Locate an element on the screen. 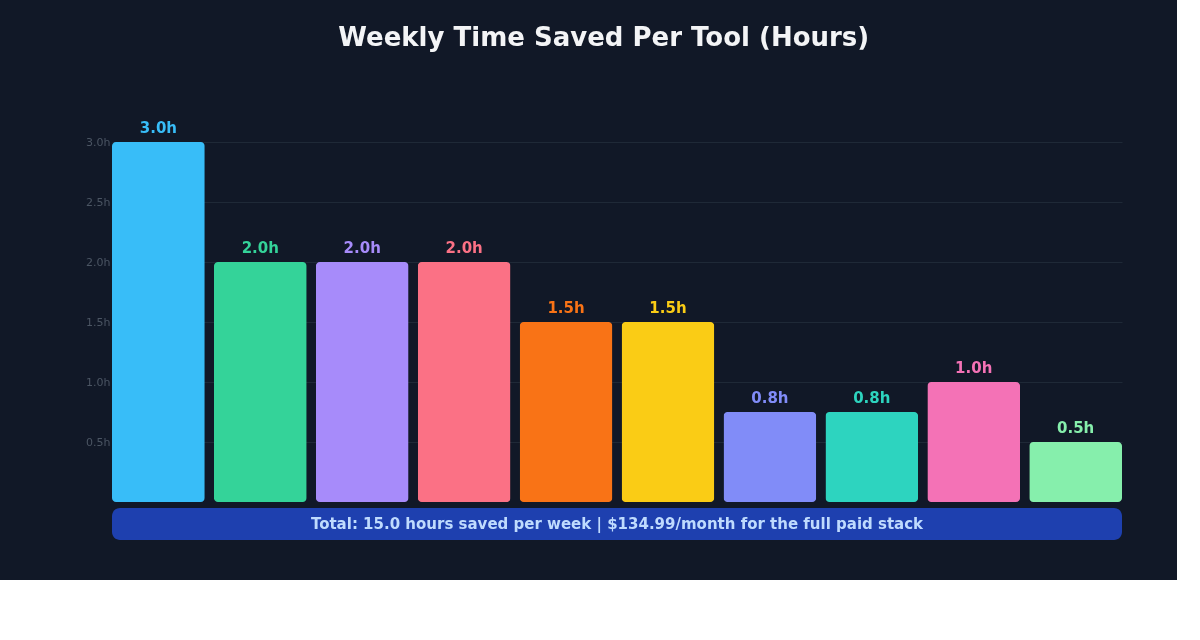 Image resolution: width=1200 pixels, height=640 pixels. data-label: 3.0h is located at coordinates (158, 128).